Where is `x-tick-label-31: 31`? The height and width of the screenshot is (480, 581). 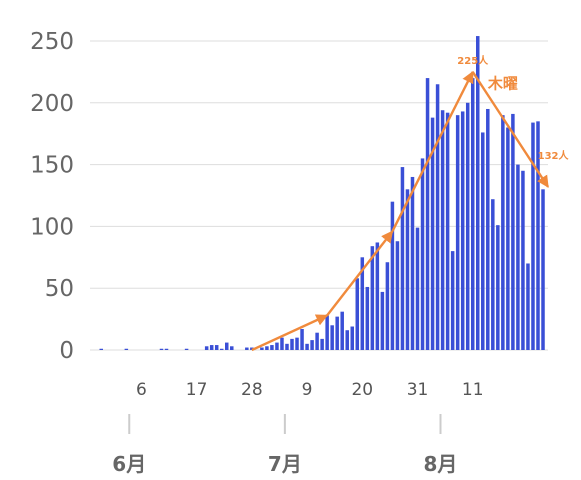
x-tick-label-31: 31 is located at coordinates (418, 390).